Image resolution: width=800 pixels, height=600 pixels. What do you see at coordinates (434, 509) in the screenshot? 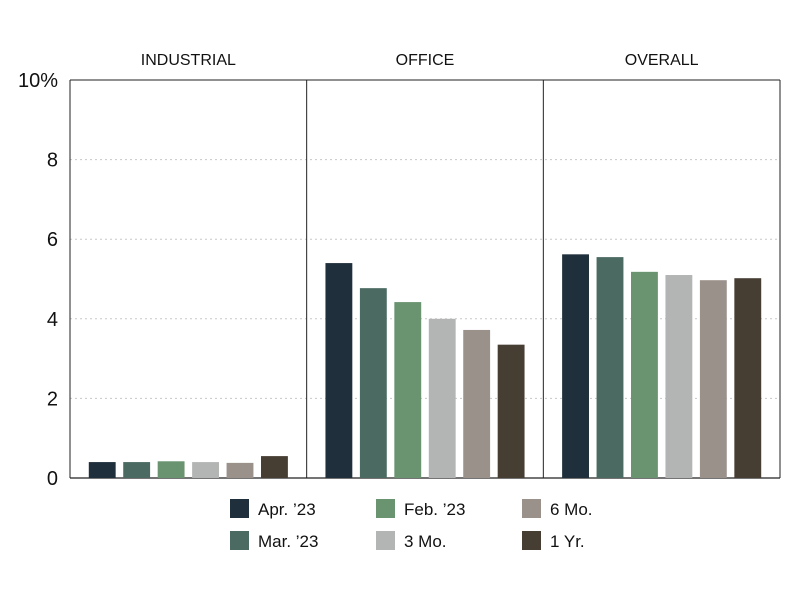
I see `legend-label: Feb. ’23` at bounding box center [434, 509].